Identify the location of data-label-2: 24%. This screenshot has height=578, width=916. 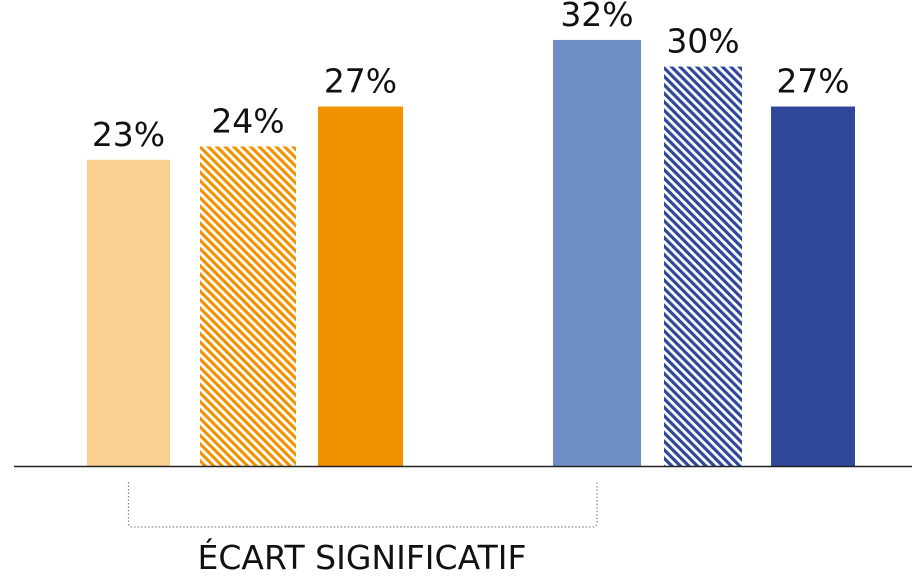
(247, 120).